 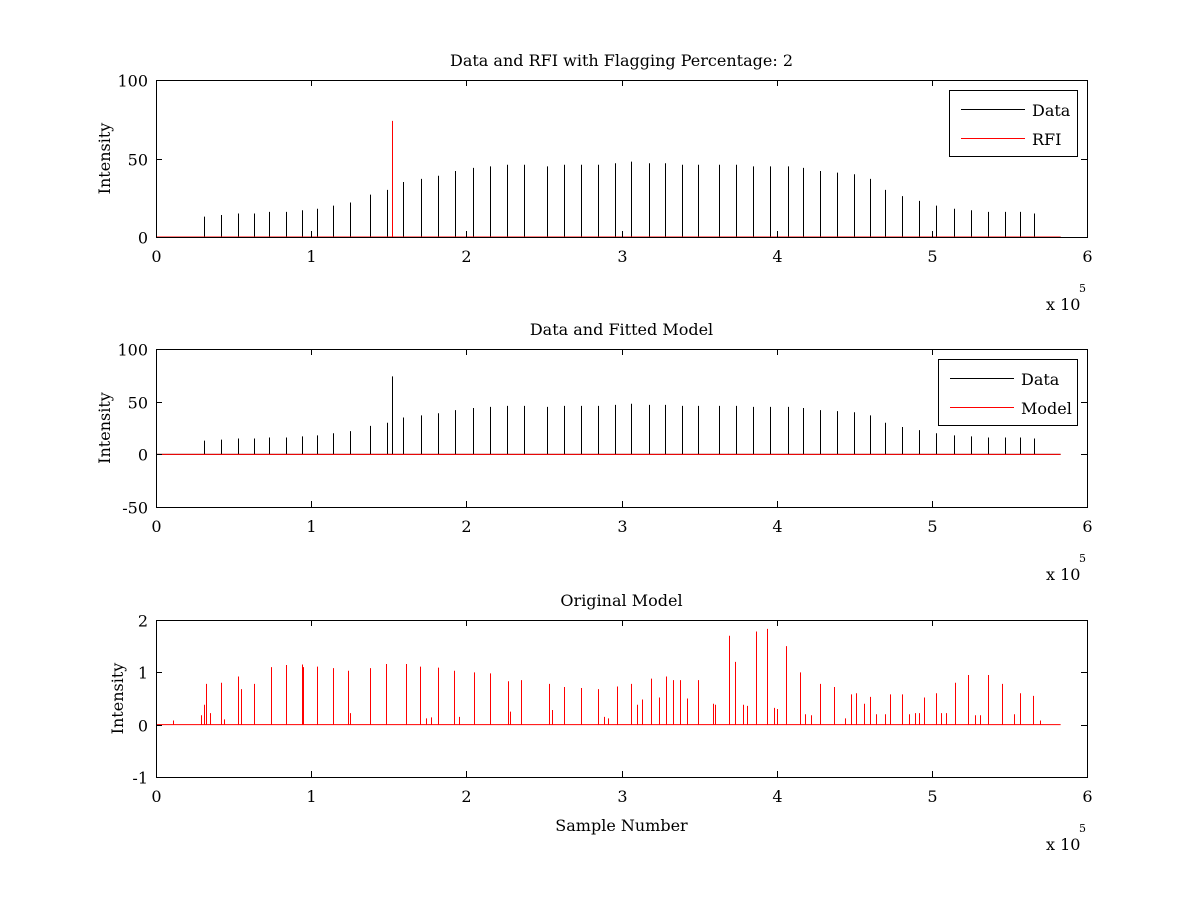 I want to click on legend-label: Model, so click(x=1046, y=408).